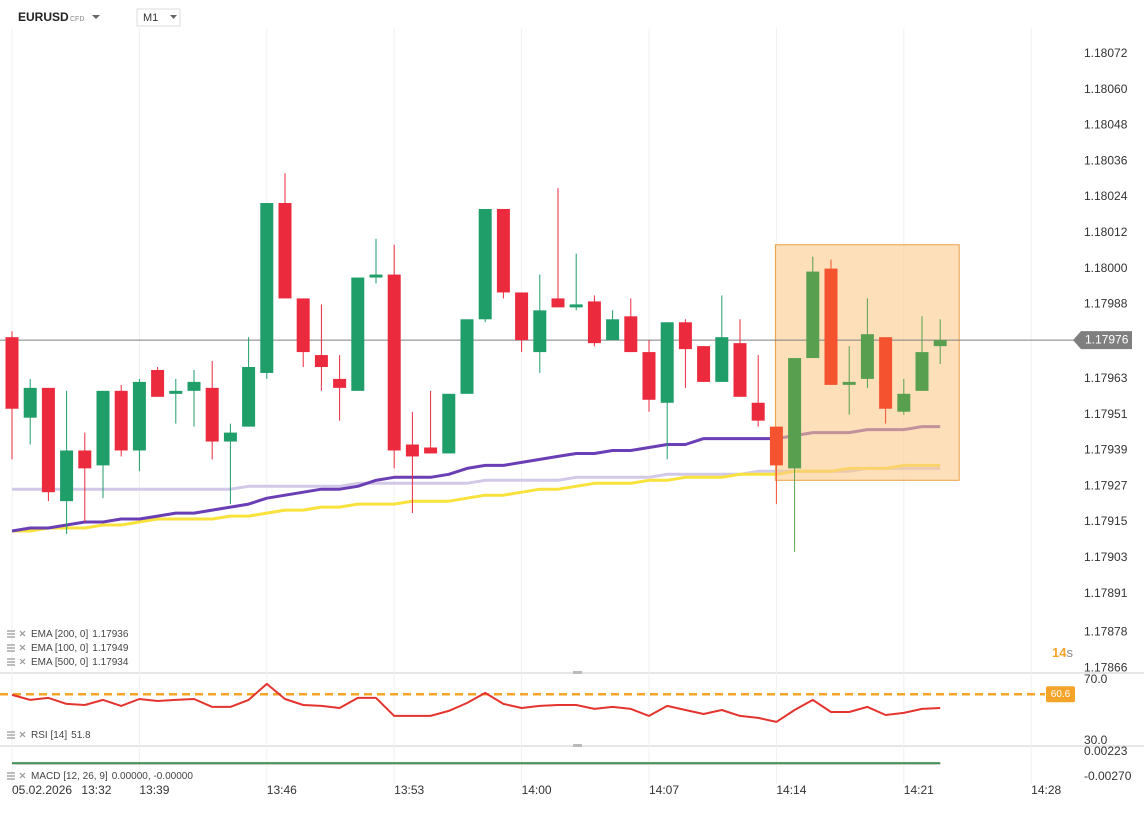 This screenshot has height=813, width=1144. Describe the element at coordinates (1046, 790) in the screenshot. I see `x-tick-label: 14:28` at that location.